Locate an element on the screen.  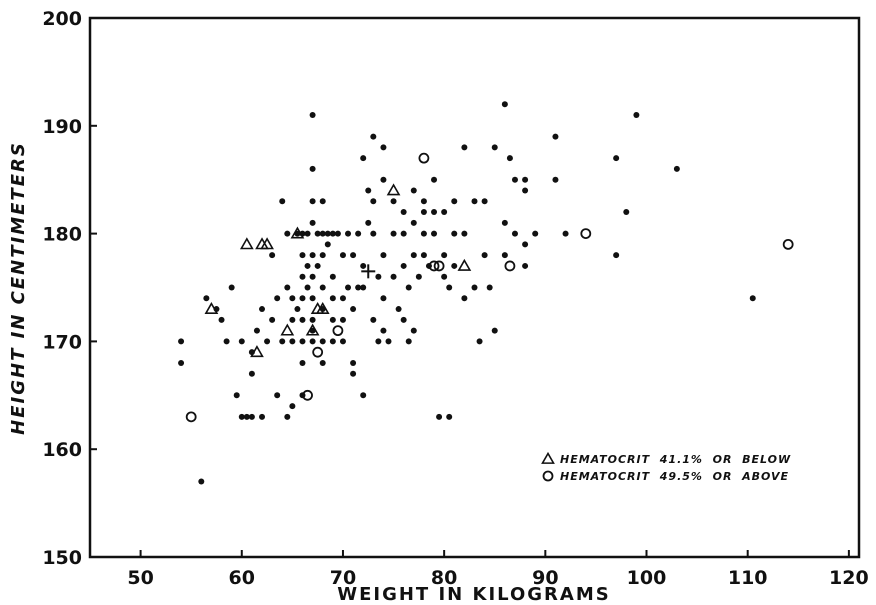
y-axis-ticks: 150 160 170 180 190 200 is located at coordinates (69, 288).